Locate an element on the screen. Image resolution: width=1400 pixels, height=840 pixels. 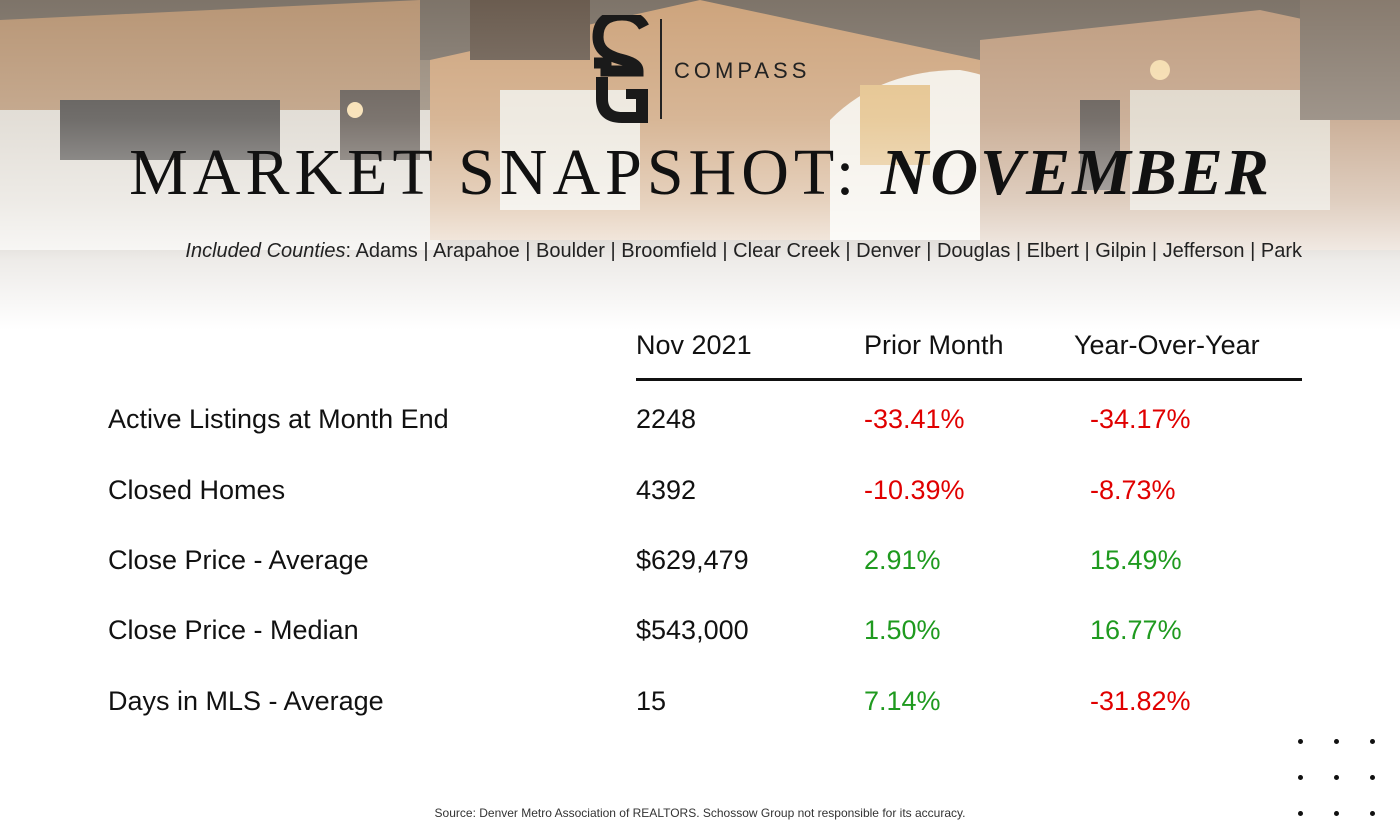
counties-label: Included Counties is located at coordinates (265, 251).